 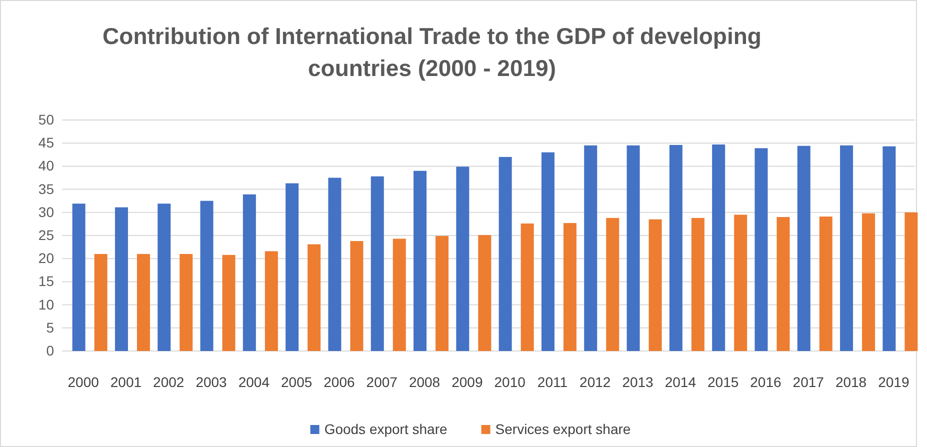 I want to click on x-tick-label: 2016, so click(x=766, y=382).